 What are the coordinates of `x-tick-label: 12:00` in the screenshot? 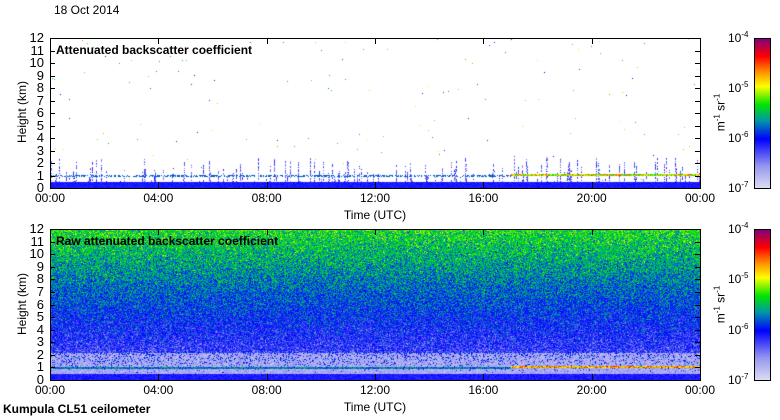 It's located at (375, 390).